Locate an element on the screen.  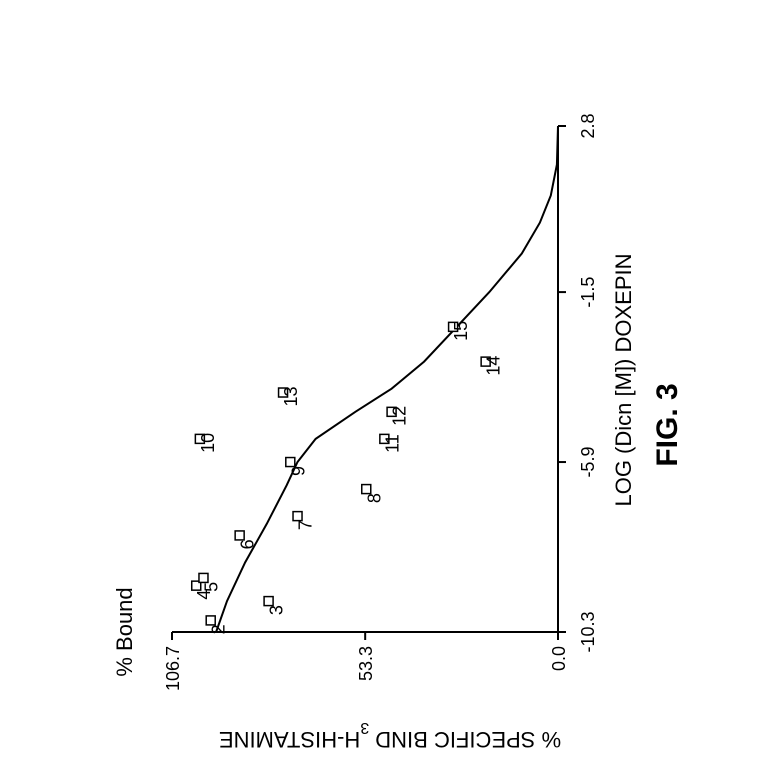
point-label: 12 is located at coordinates (400, 416).